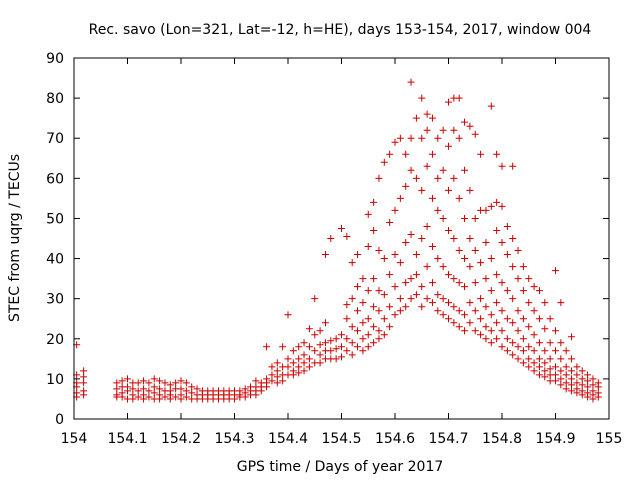 Image resolution: width=640 pixels, height=480 pixels. What do you see at coordinates (55, 179) in the screenshot?
I see `y-tick-label: 60` at bounding box center [55, 179].